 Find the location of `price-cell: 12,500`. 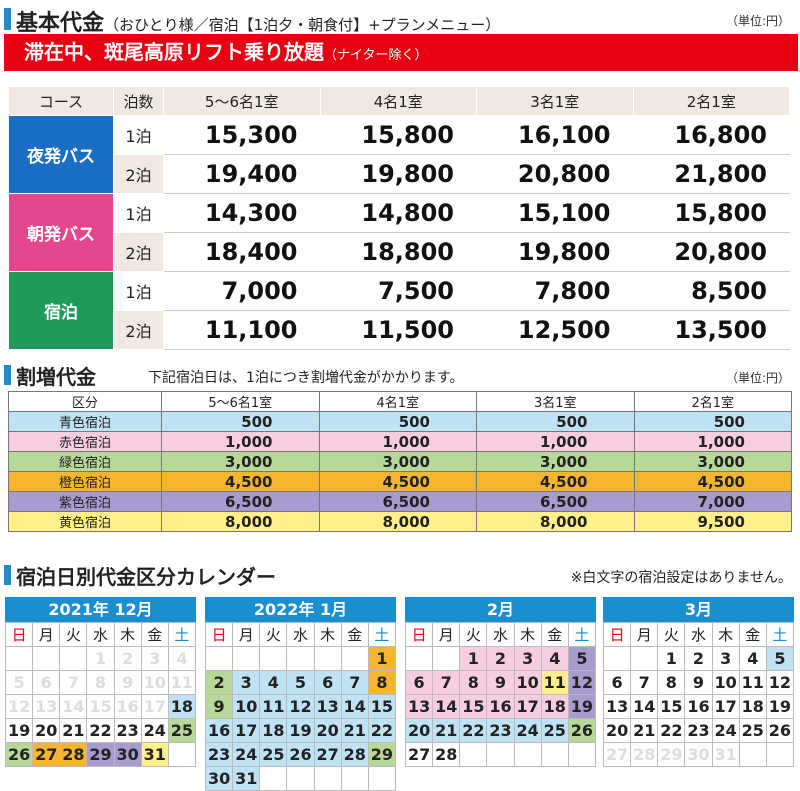

price-cell: 12,500 is located at coordinates (555, 330).